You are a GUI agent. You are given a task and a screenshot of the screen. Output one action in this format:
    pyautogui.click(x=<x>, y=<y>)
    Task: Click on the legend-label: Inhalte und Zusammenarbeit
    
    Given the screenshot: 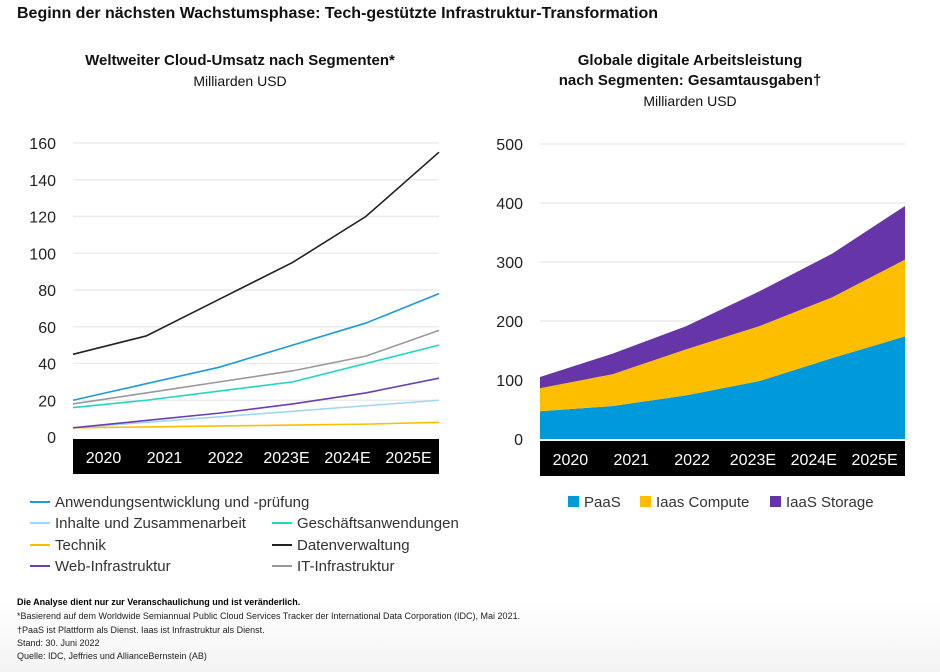 What is the action you would take?
    pyautogui.click(x=151, y=523)
    